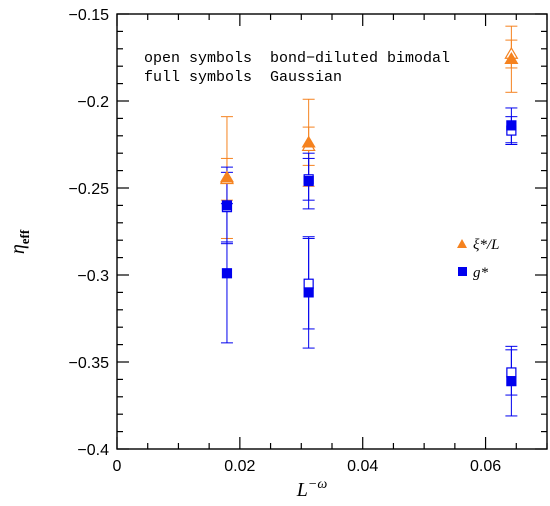 The height and width of the screenshot is (506, 550). I want to click on svg-text: L−ω, so click(312, 489).